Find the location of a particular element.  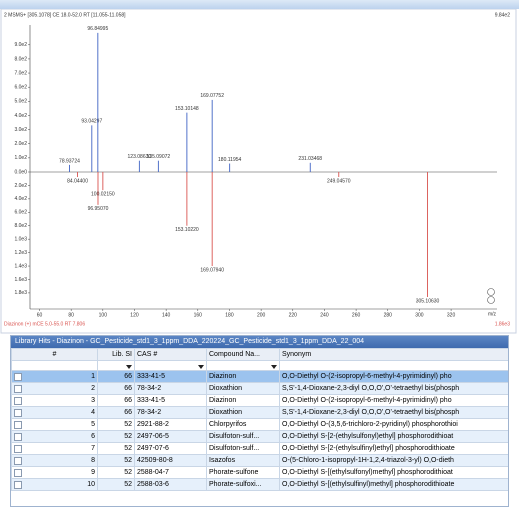

table-cell: 66 is located at coordinates (116, 400).